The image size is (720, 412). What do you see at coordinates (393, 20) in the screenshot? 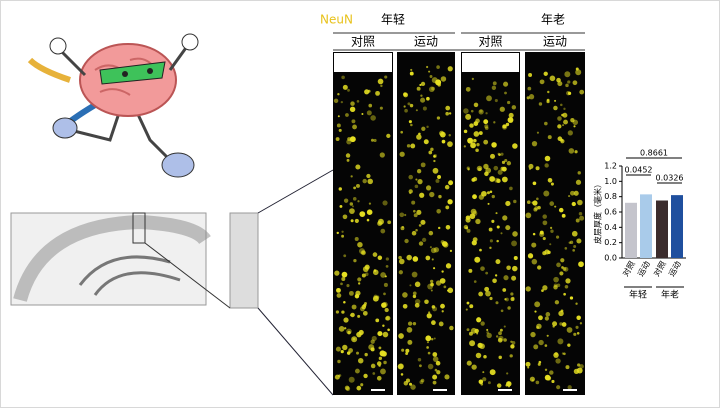
I see `group-label: 年轻` at bounding box center [393, 20].